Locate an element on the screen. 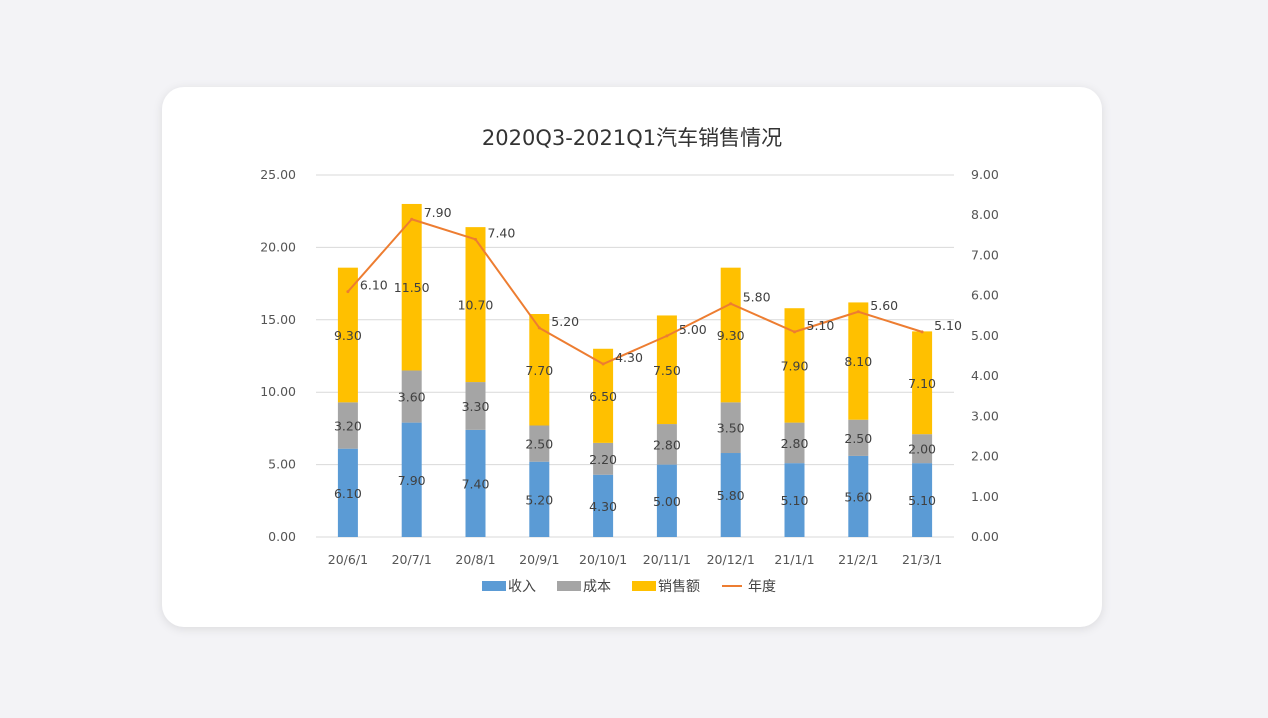 Image resolution: width=1268 pixels, height=718 pixels. y-tick-label: 0.00 is located at coordinates (282, 536).